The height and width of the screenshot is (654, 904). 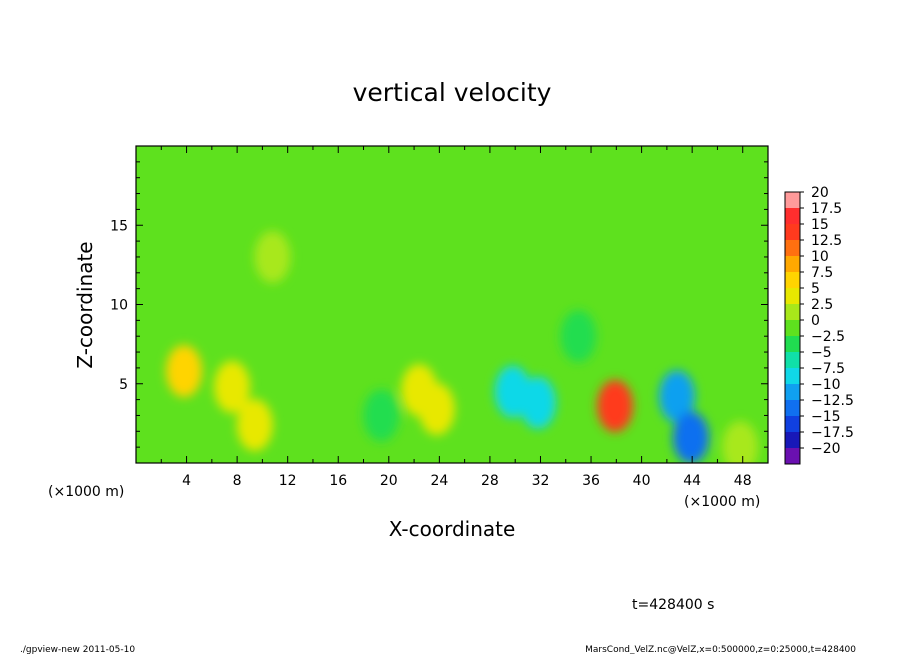 I want to click on colorbar-label: 17.5, so click(x=826, y=209).